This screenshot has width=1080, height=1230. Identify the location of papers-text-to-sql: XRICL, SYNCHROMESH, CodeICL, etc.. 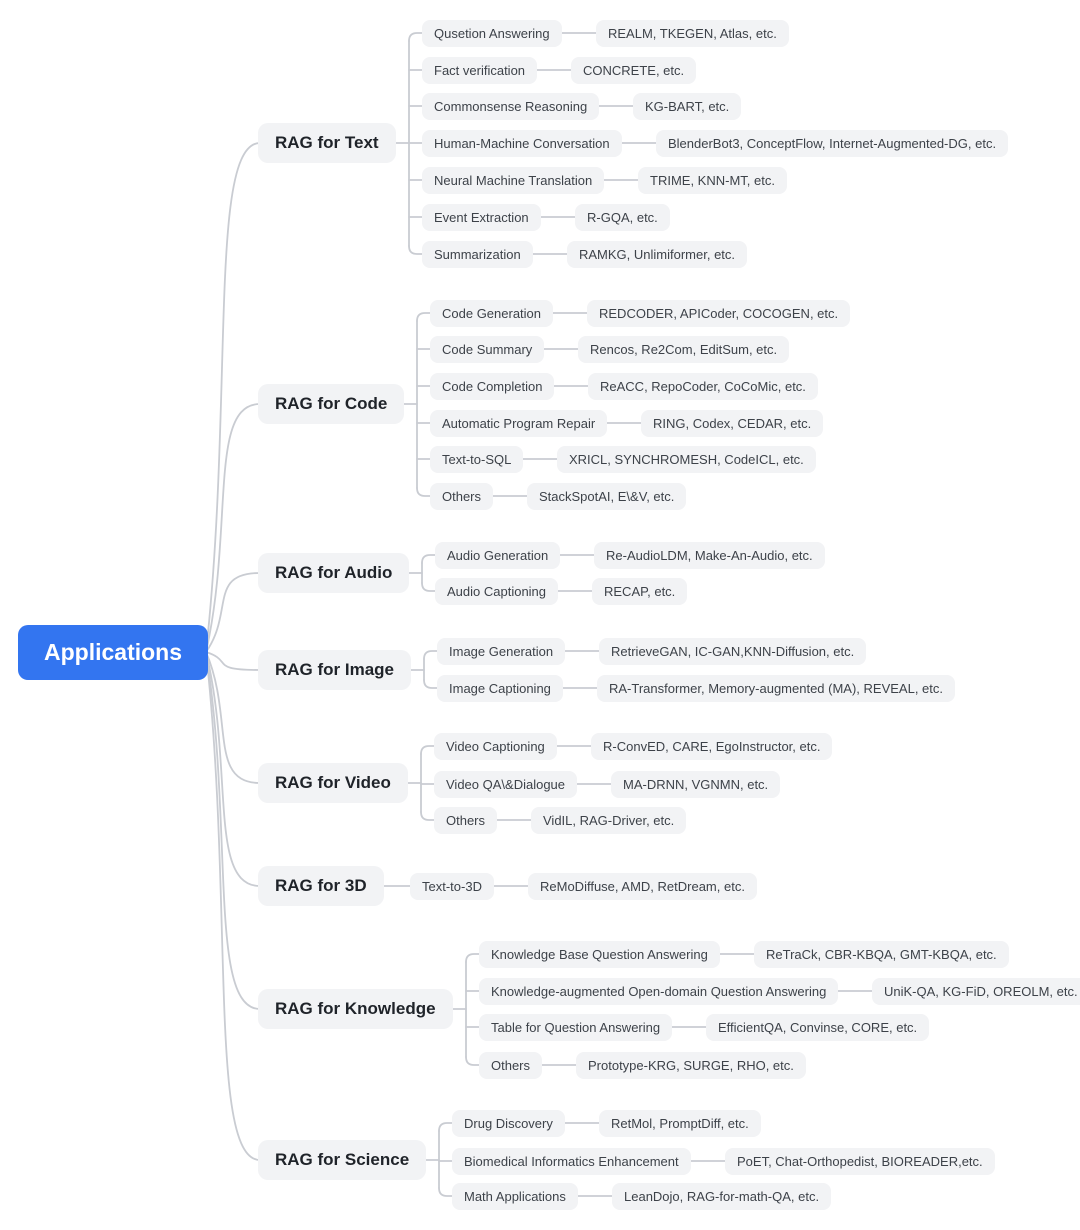
(686, 459).